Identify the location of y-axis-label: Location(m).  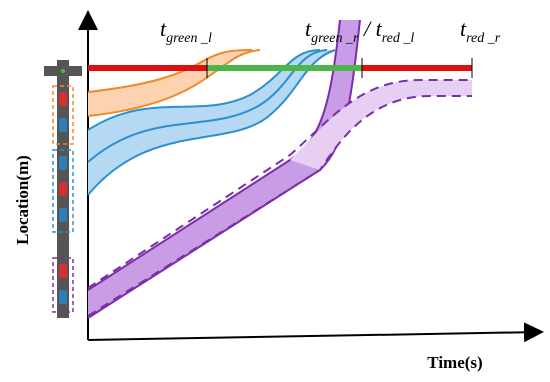
(22, 200).